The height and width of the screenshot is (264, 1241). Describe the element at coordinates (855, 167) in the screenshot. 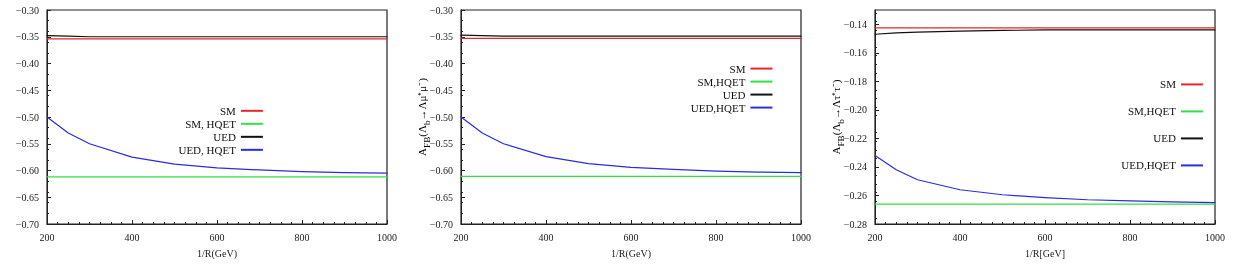

I see `y-tick-label: −0.24` at that location.